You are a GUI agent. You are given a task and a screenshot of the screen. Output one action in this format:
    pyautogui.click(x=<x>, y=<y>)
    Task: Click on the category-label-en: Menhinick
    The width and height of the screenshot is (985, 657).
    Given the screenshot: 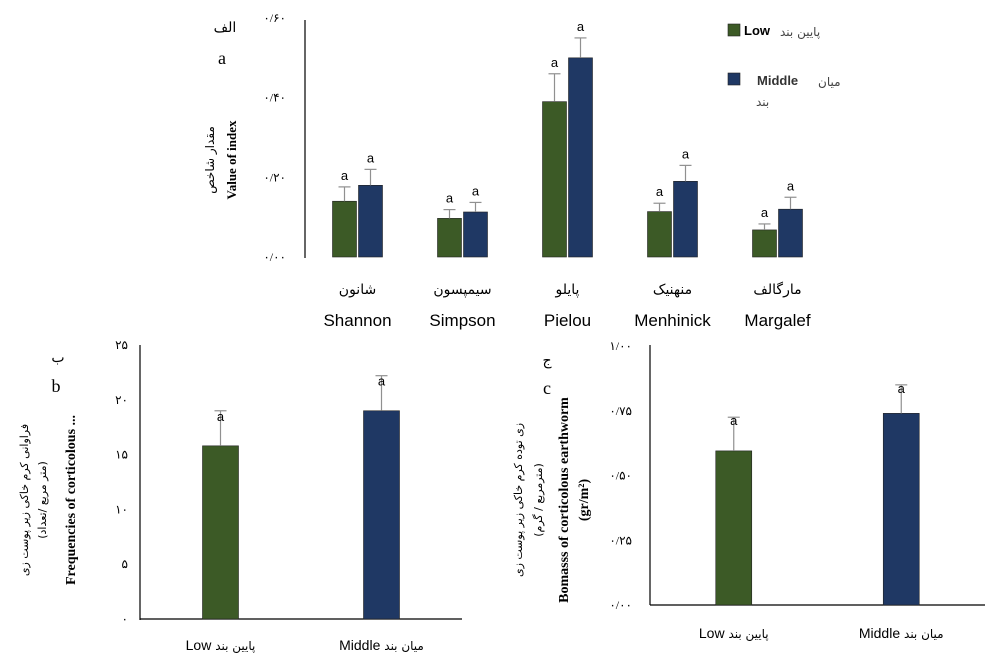 What is the action you would take?
    pyautogui.click(x=672, y=320)
    